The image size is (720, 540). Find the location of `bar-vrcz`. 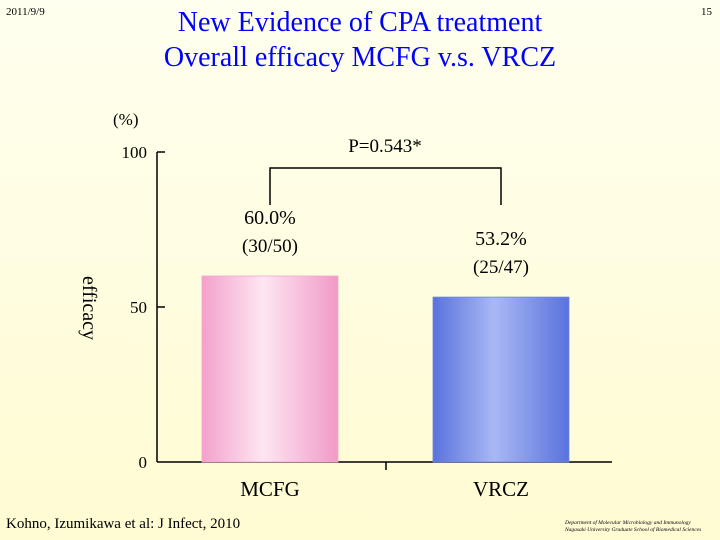

bar-vrcz is located at coordinates (501, 379).